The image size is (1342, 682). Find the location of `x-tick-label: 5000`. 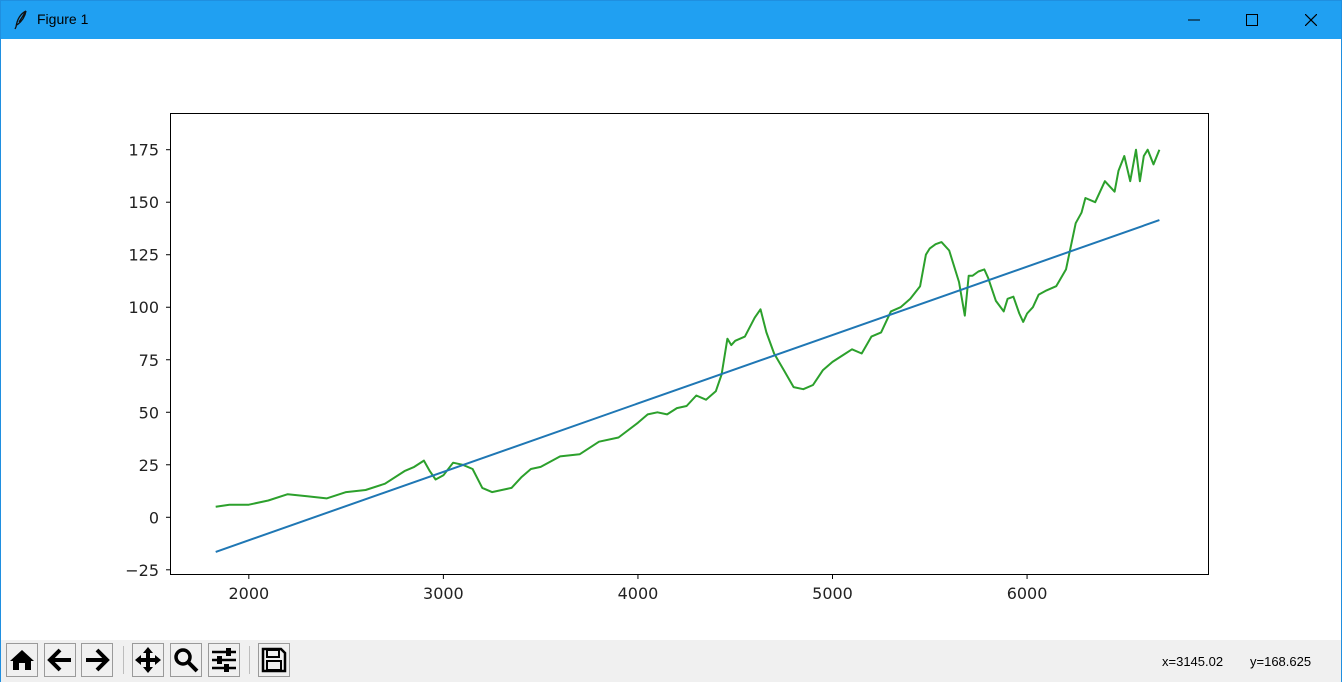

x-tick-label: 5000 is located at coordinates (832, 593).